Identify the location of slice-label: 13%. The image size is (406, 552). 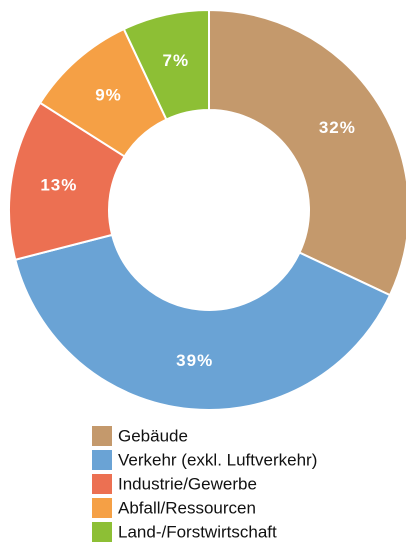
(58, 185).